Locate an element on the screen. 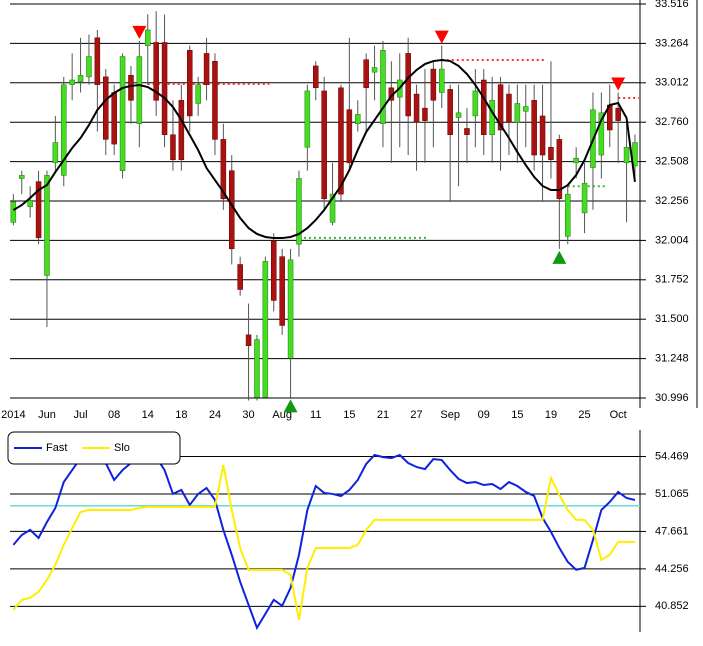 The width and height of the screenshot is (703, 646). x-tick-label: 27 is located at coordinates (416, 415).